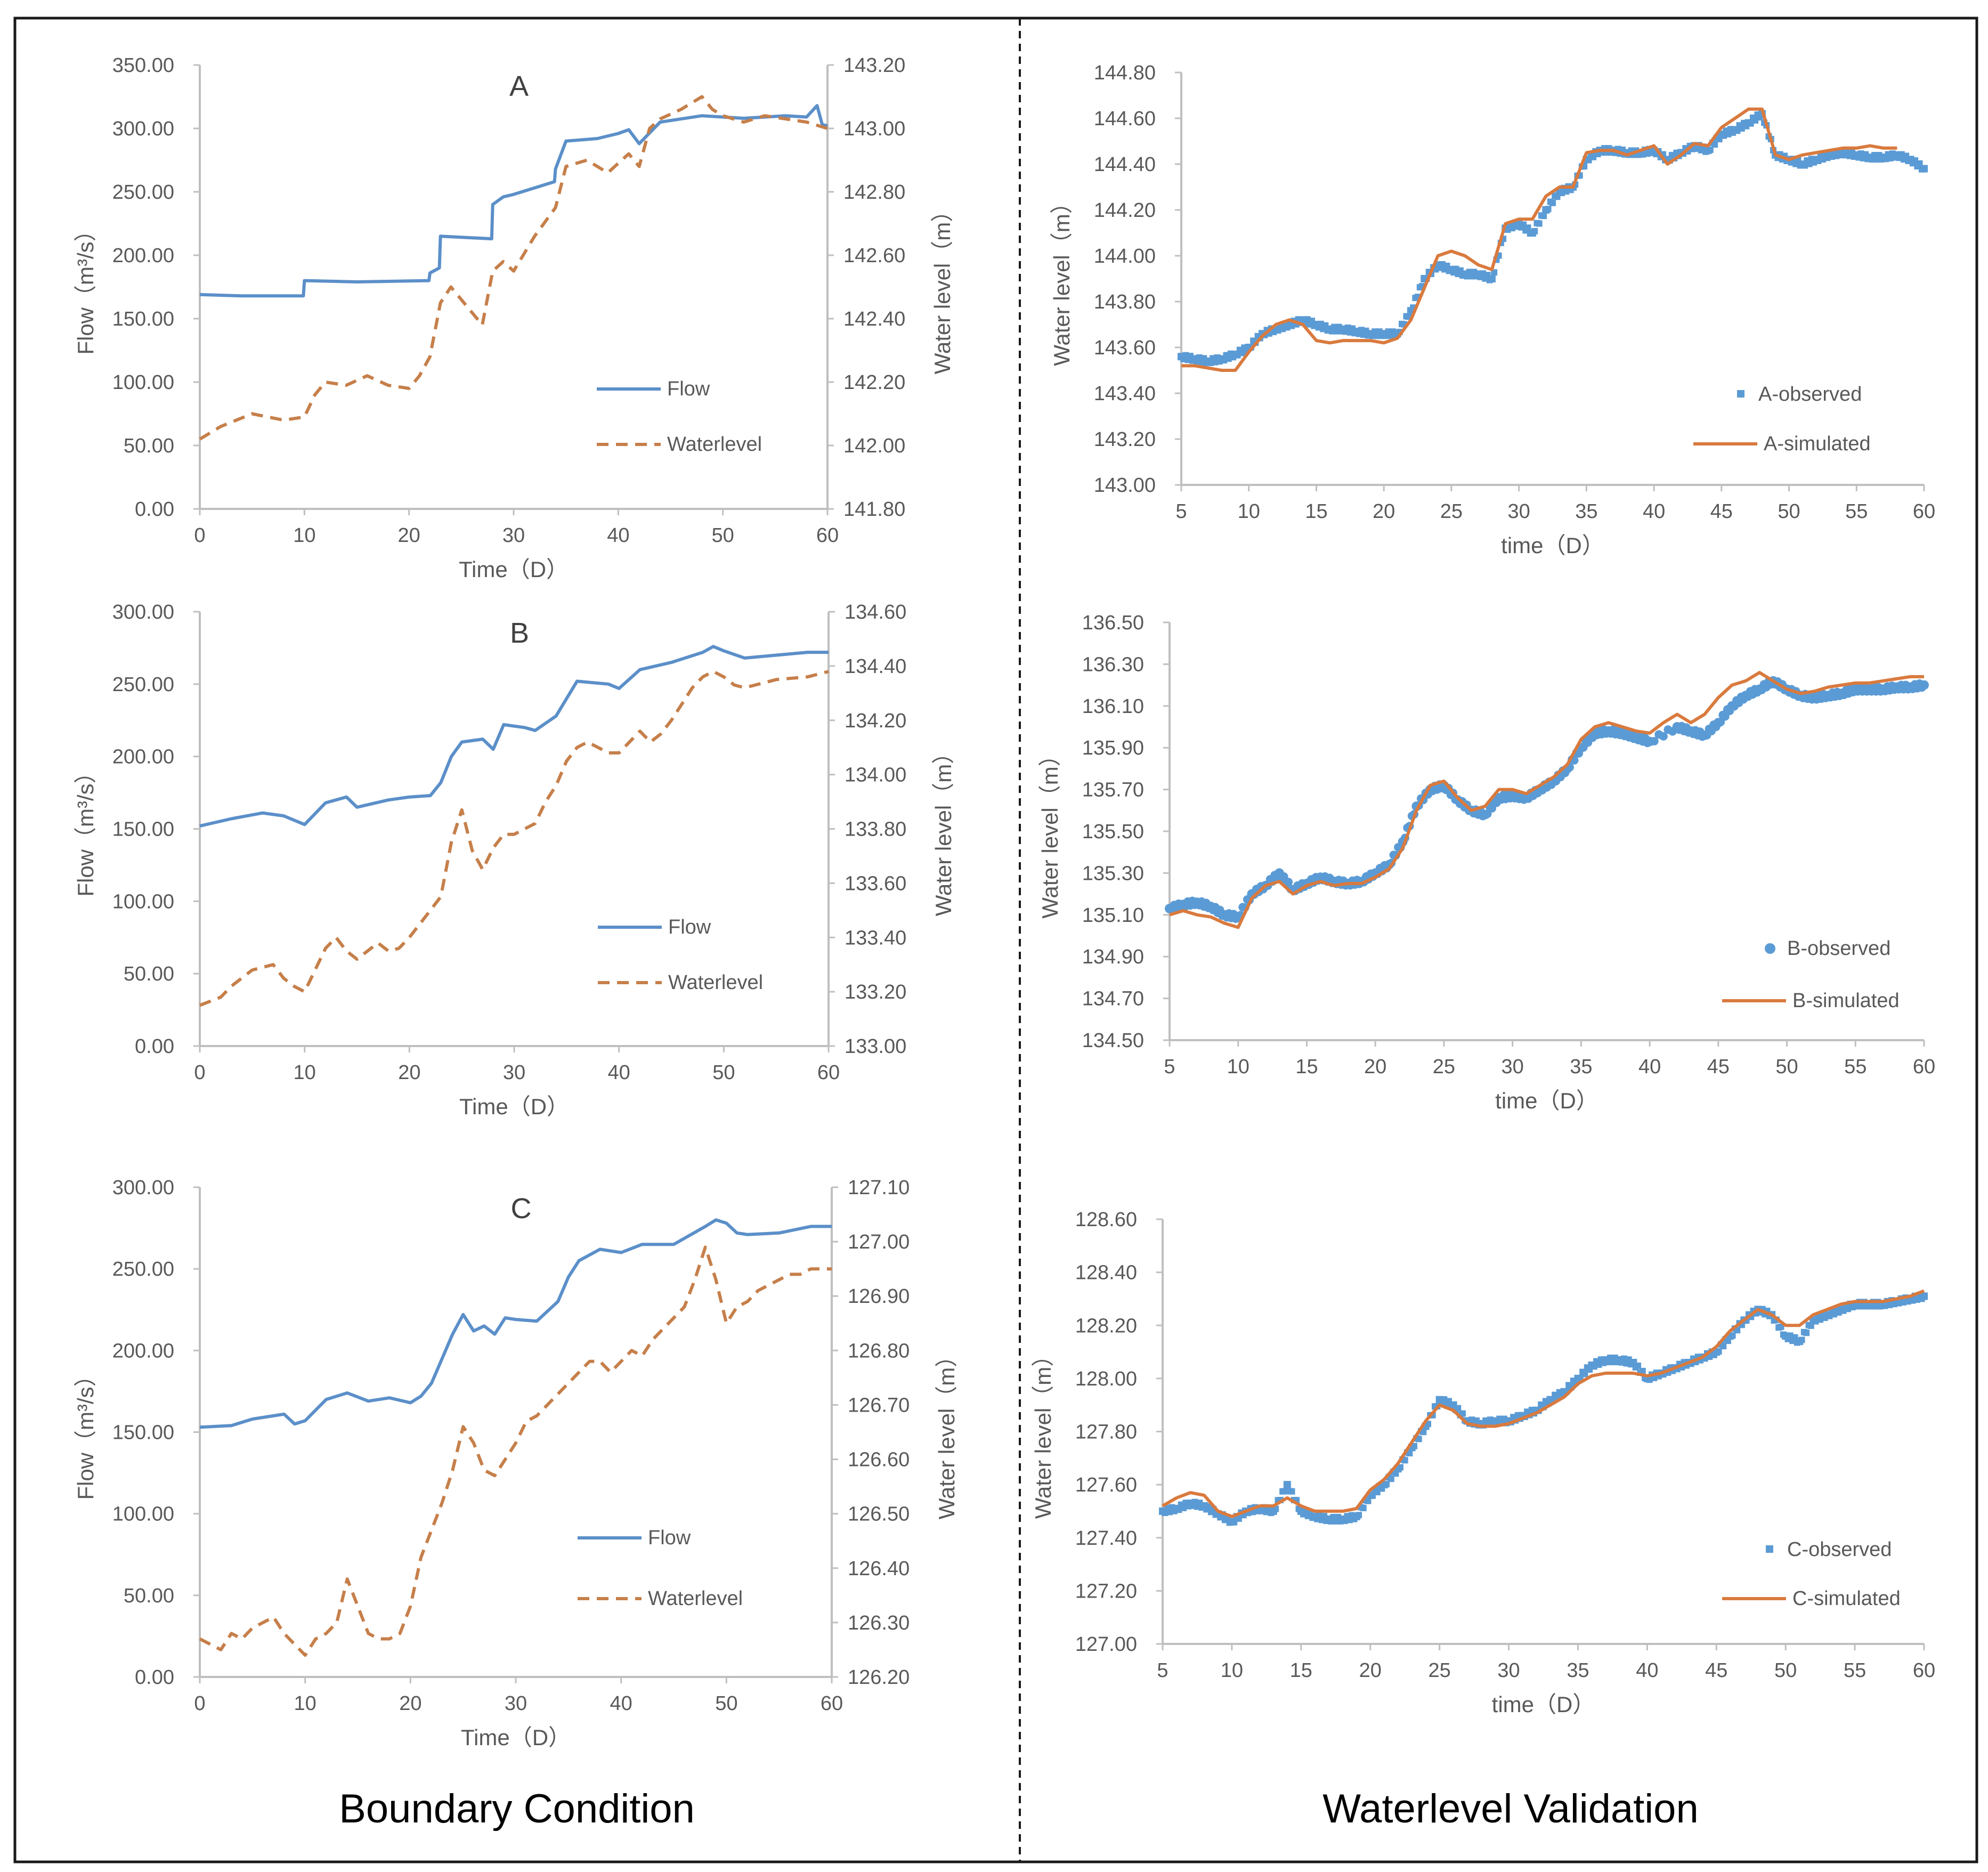 This screenshot has height=1872, width=1988. I want to click on legend-label: Waterlevel, so click(715, 982).